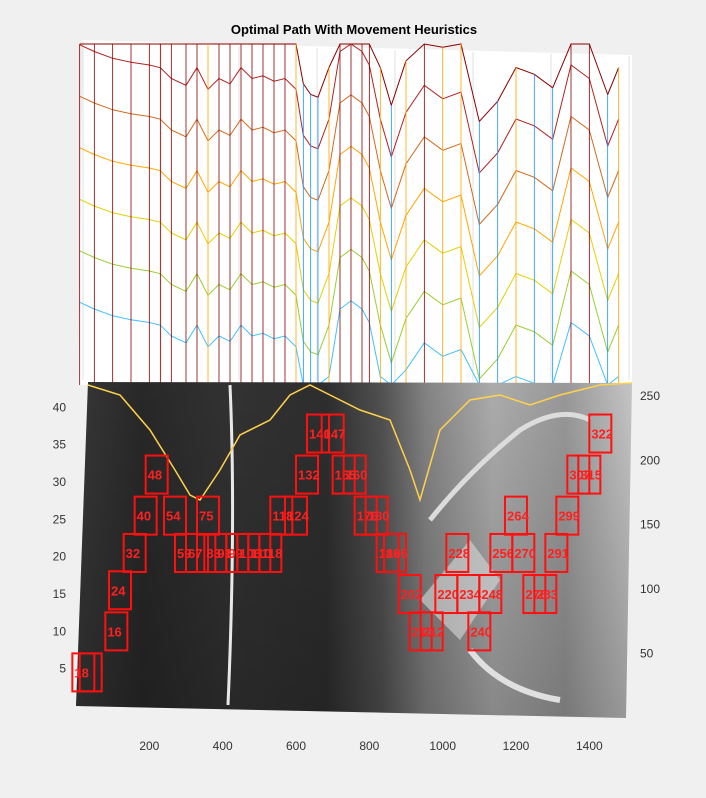  Describe the element at coordinates (650, 396) in the screenshot. I see `y-right-tick-label: 250` at that location.